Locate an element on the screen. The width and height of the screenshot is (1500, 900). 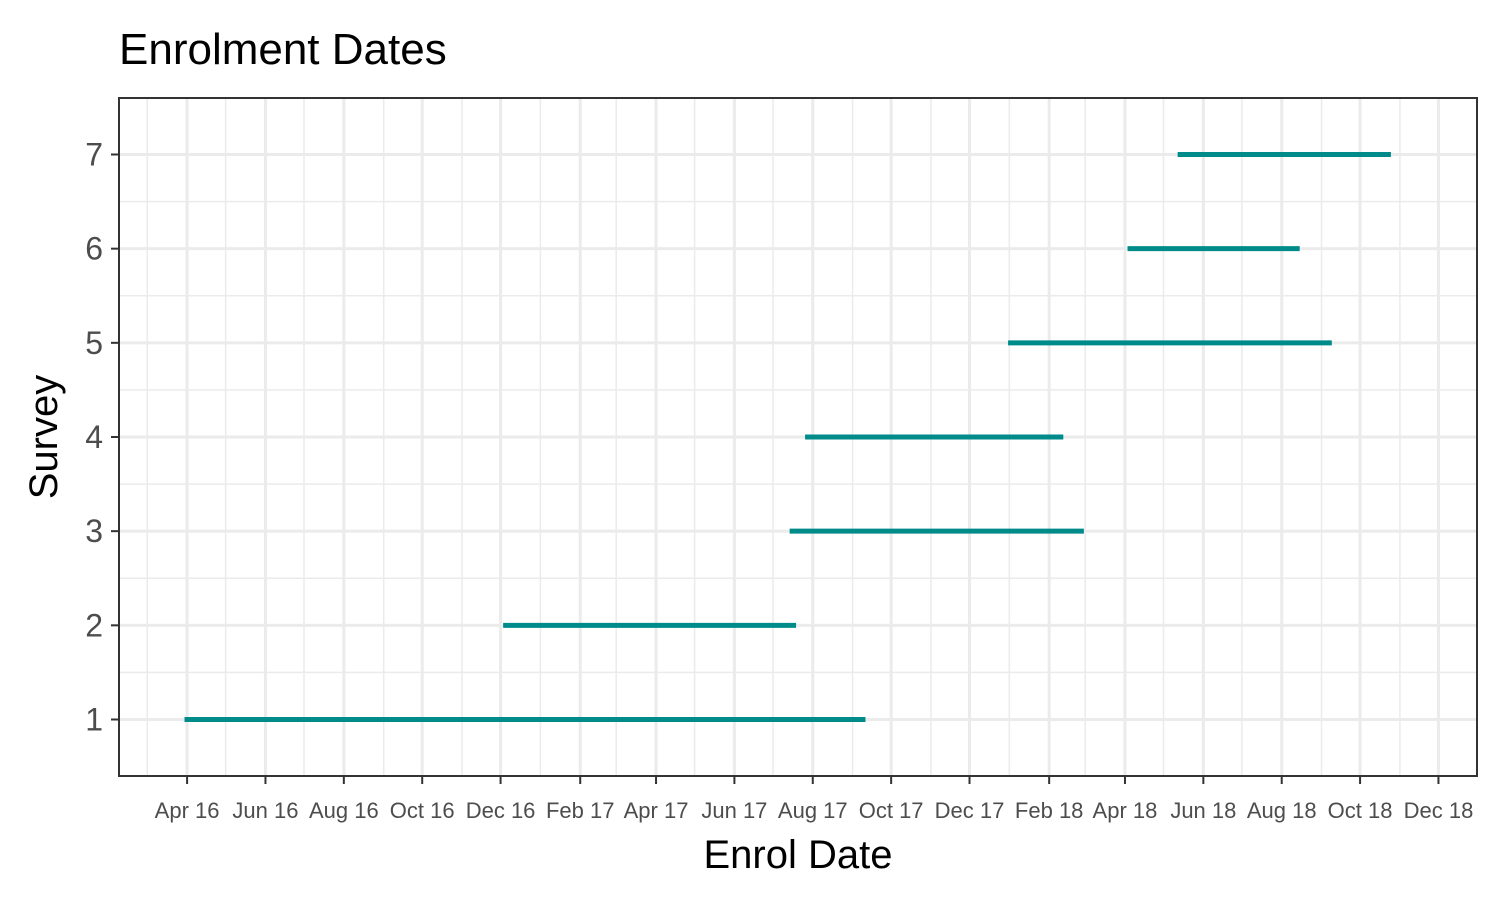
x-tick-label: Aug 18 is located at coordinates (1282, 810).